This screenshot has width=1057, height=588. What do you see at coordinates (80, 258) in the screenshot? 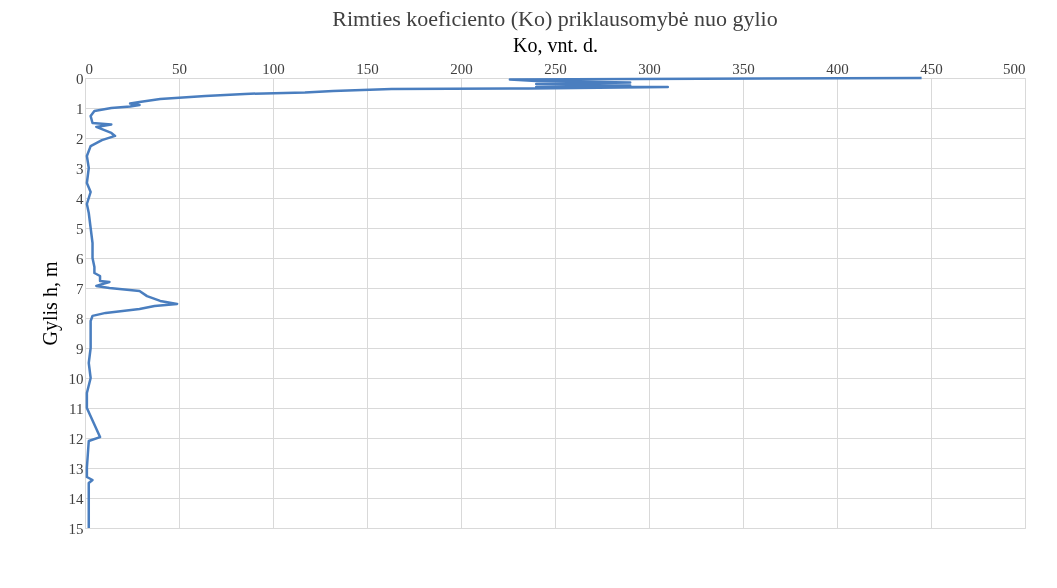
I see `y-tick-label: 6` at bounding box center [80, 258].